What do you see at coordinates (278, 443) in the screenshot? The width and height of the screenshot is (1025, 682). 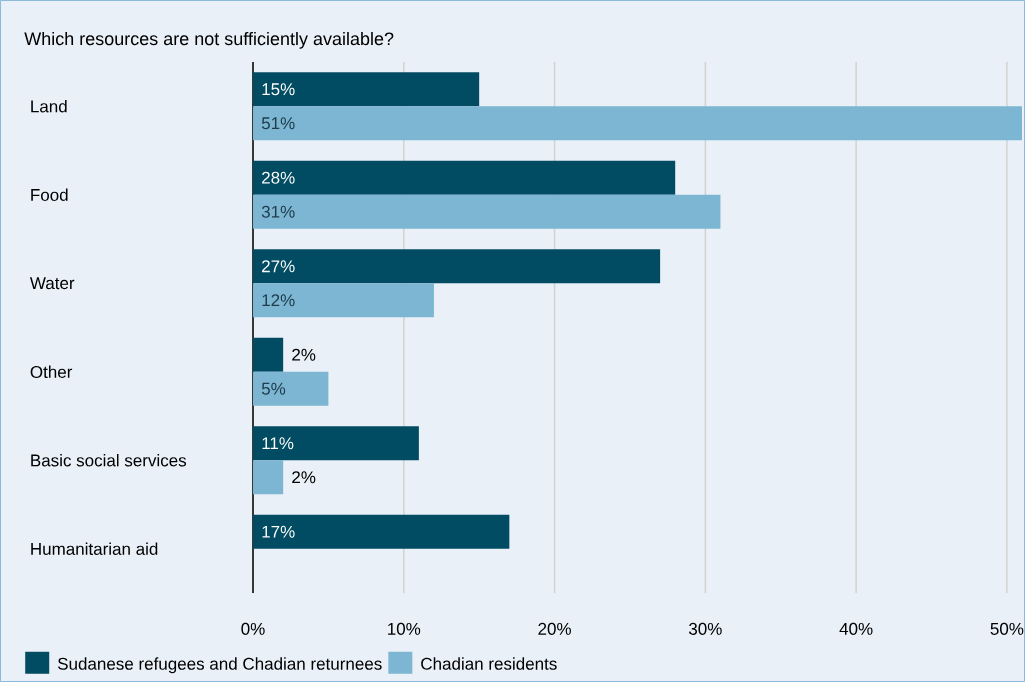 I see `data-label: 11%` at bounding box center [278, 443].